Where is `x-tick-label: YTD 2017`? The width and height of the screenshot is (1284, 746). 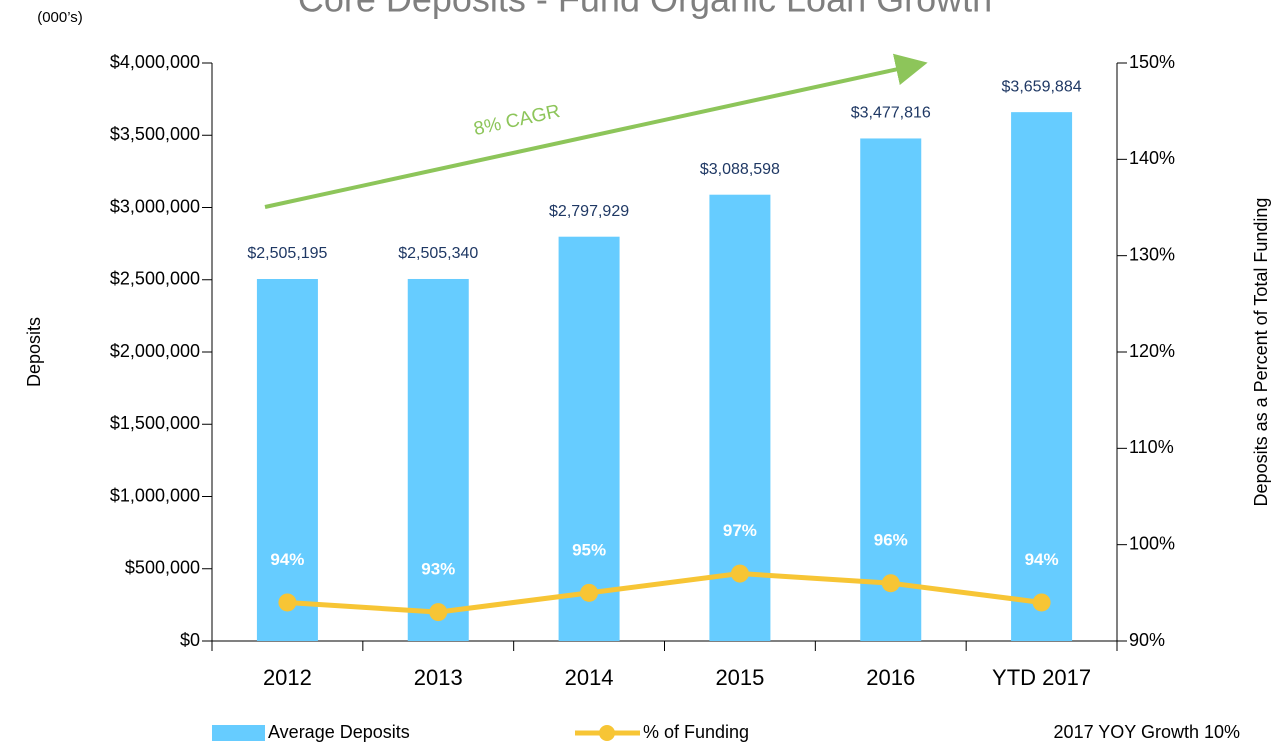 x-tick-label: YTD 2017 is located at coordinates (1041, 677).